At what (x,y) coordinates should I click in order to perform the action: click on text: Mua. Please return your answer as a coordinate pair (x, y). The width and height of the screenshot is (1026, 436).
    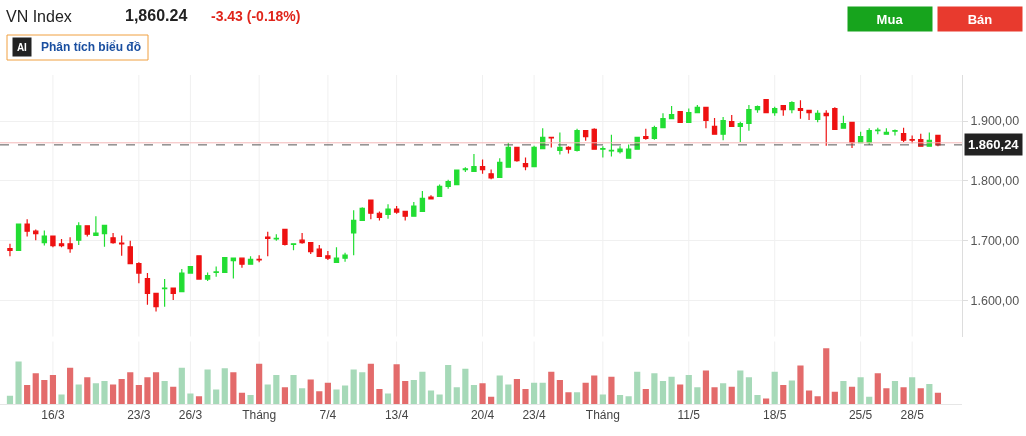
    Looking at the image, I should click on (890, 19).